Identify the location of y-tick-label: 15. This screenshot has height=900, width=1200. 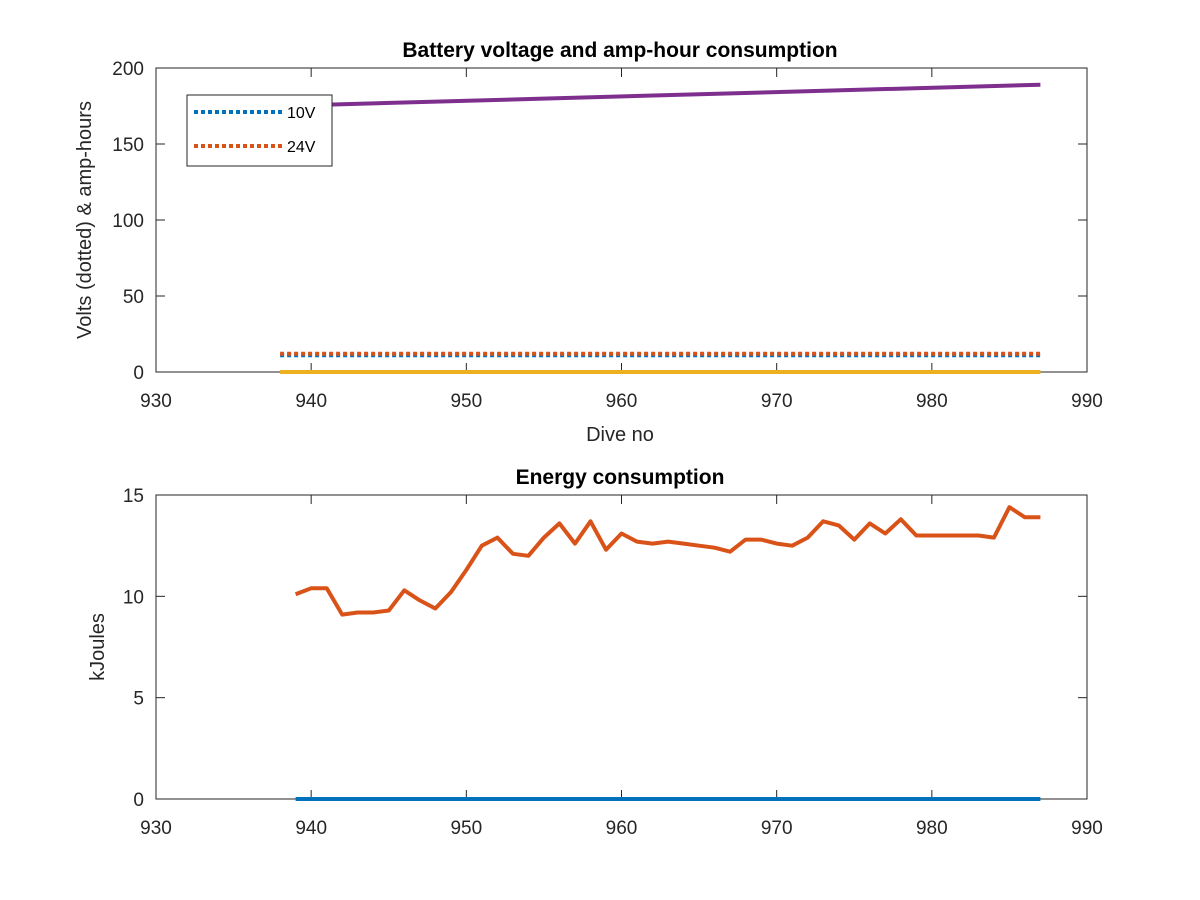
(133, 496).